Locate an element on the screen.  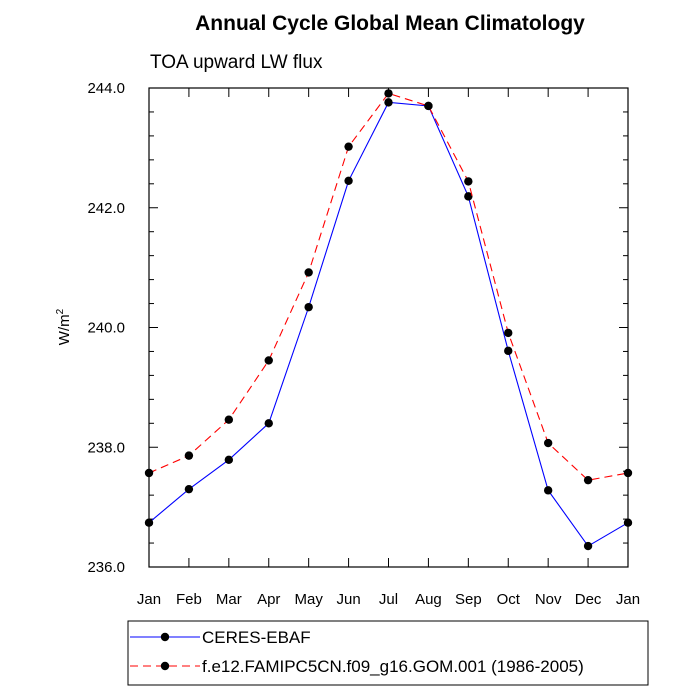
y-axis-label-text: W/m is located at coordinates (64, 329).